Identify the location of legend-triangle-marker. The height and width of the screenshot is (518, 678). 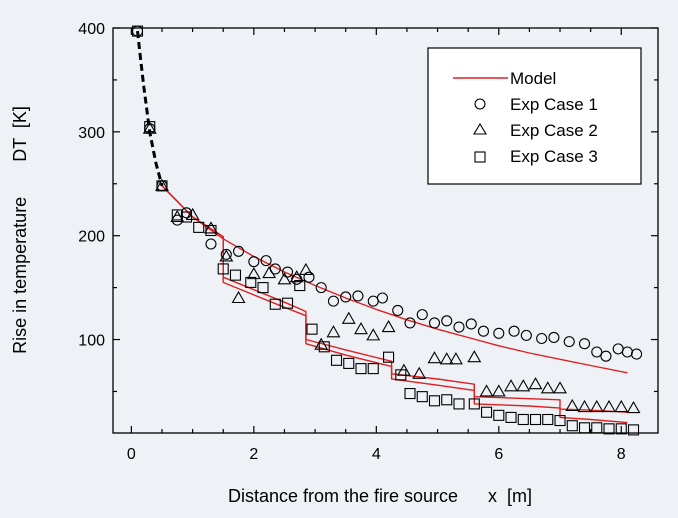
(480, 128).